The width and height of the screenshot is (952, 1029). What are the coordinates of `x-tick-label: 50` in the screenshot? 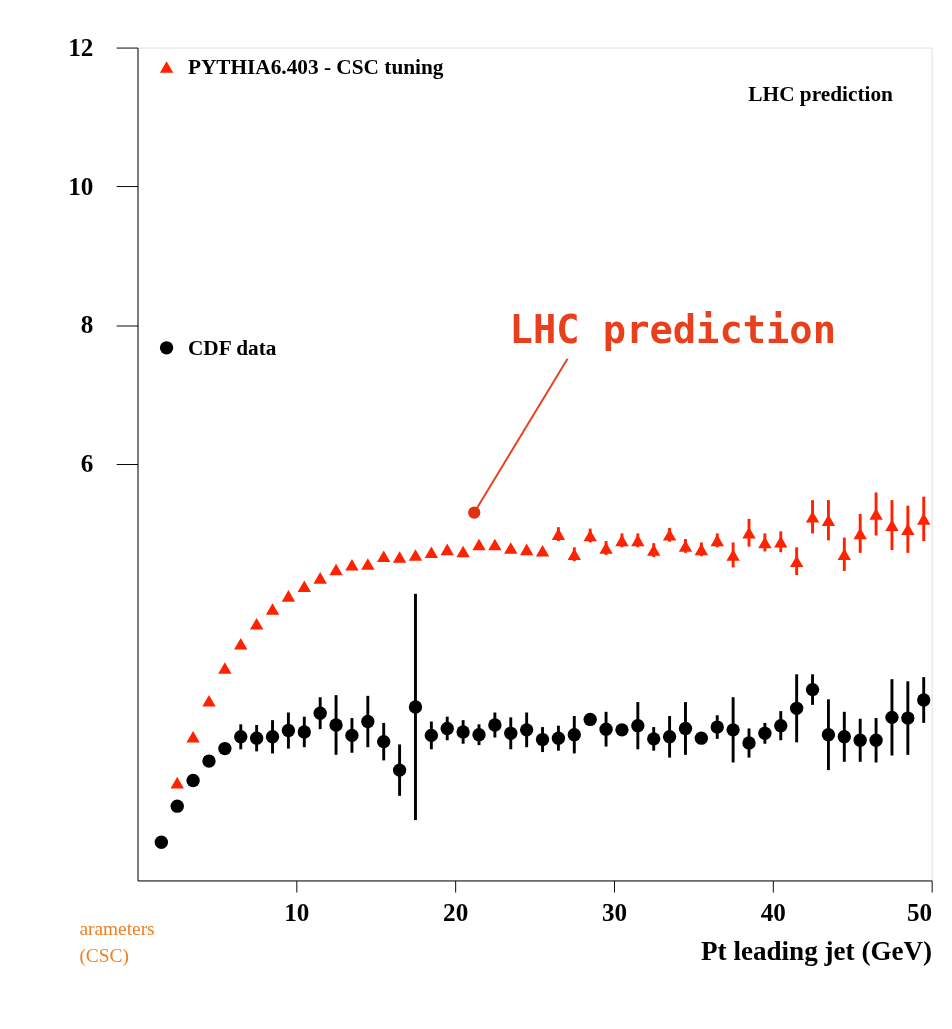 It's located at (919, 912).